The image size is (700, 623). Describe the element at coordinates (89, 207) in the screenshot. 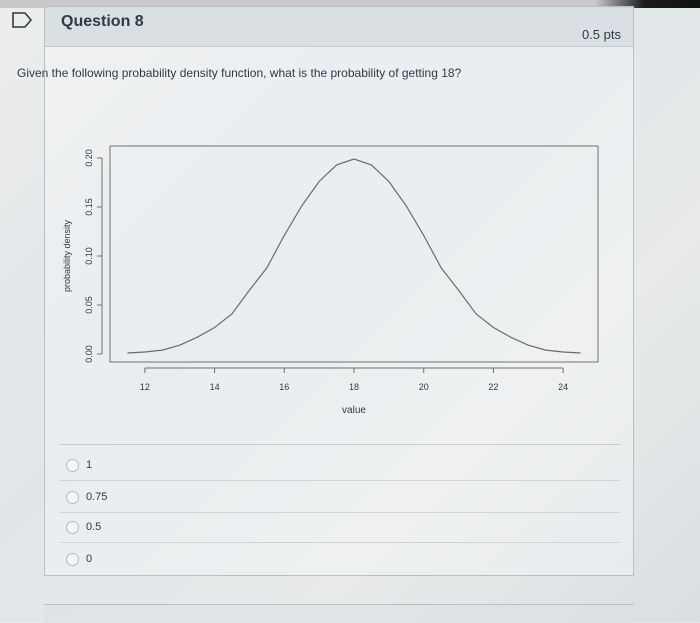

I see `y-tick-label: 0.15` at that location.